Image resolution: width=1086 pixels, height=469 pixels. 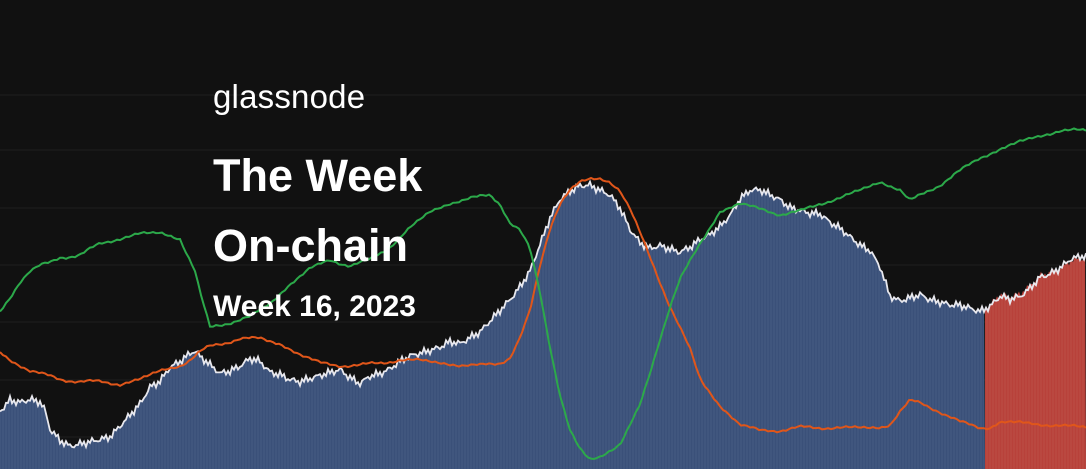 I want to click on week-label: Week 16, 2023, so click(x=314, y=306).